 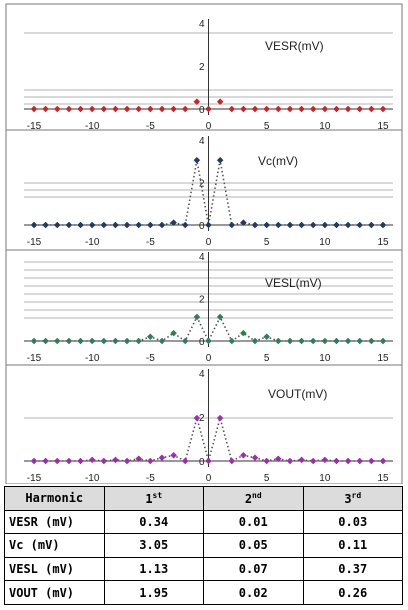 I want to click on header-1st-sup: st, so click(x=157, y=495).